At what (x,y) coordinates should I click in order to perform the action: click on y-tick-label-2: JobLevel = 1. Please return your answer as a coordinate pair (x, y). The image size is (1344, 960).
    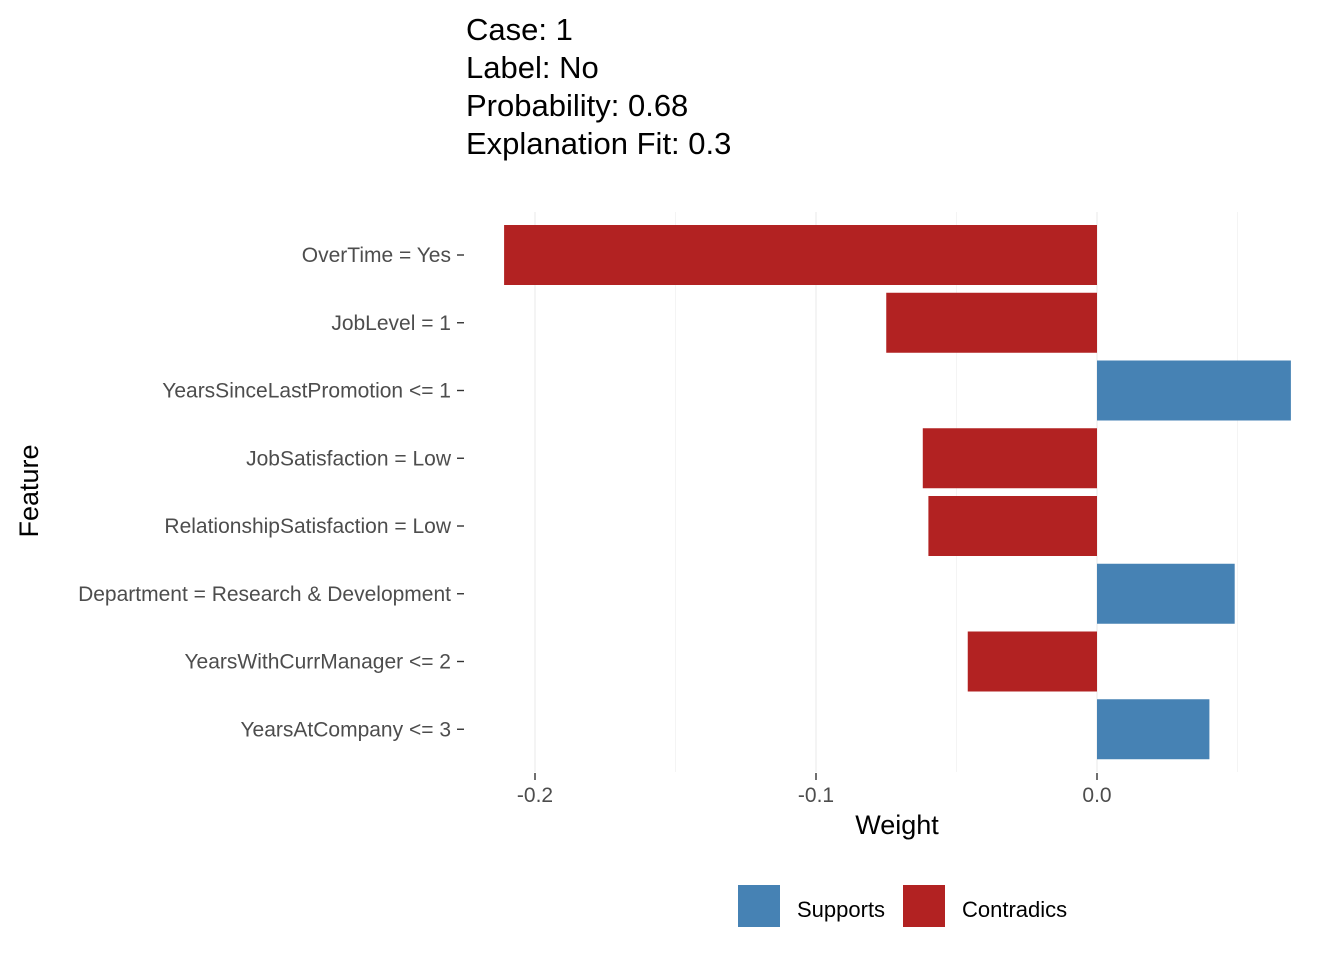
    Looking at the image, I should click on (391, 323).